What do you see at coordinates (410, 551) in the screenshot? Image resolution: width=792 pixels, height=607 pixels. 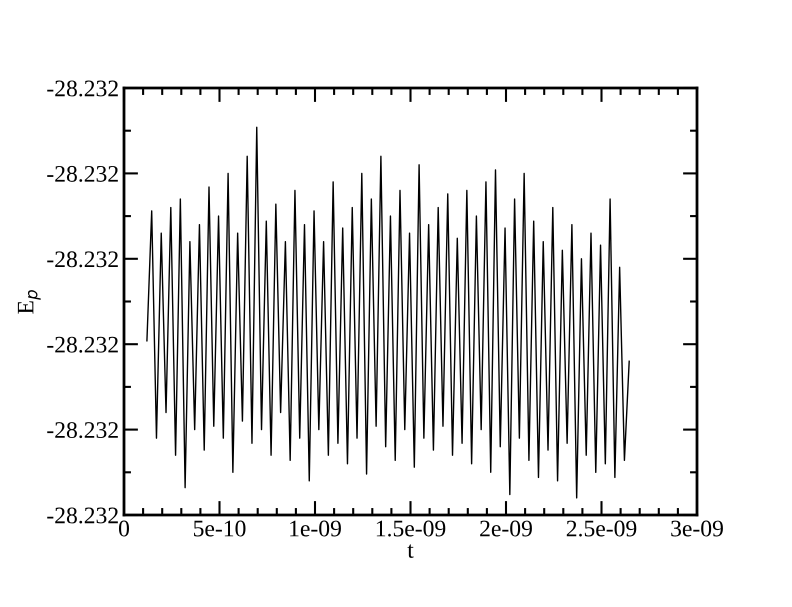 I see `x-axis-title: t` at bounding box center [410, 551].